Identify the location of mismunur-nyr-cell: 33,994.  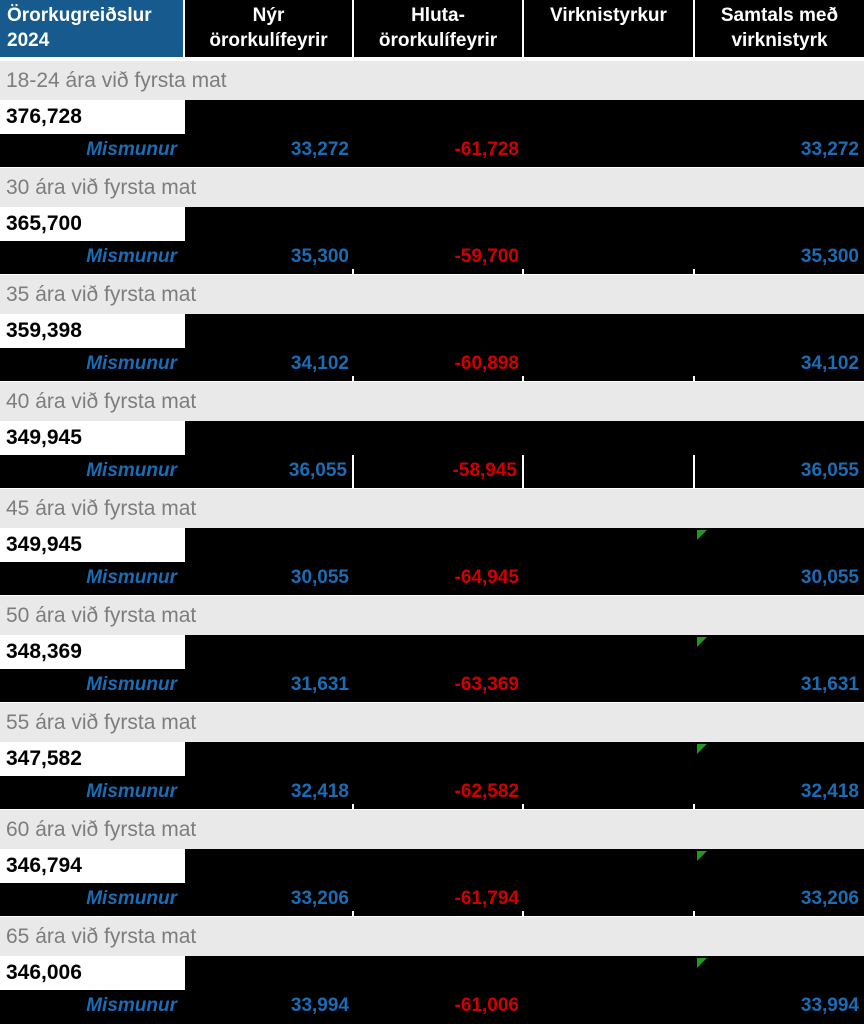
(269, 1006).